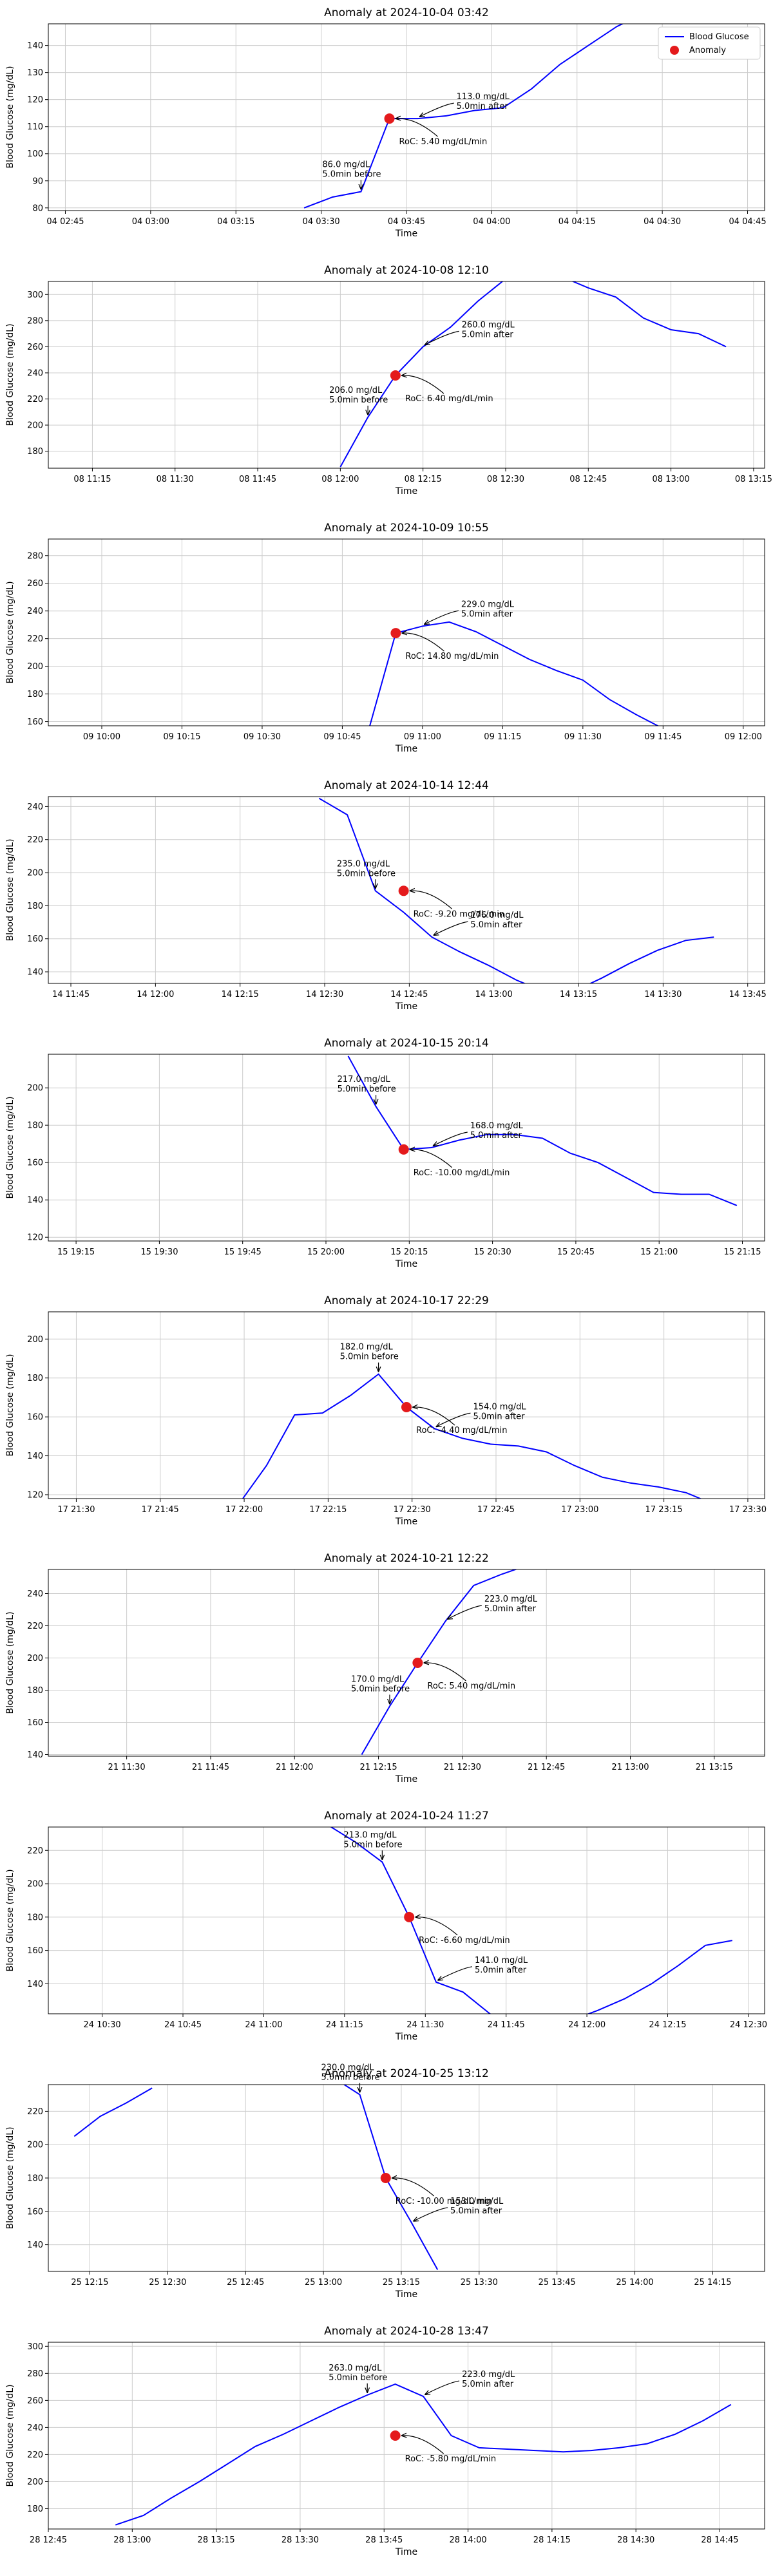 The height and width of the screenshot is (2576, 773). I want to click on x-tick-label: 21 13:00, so click(630, 1768).